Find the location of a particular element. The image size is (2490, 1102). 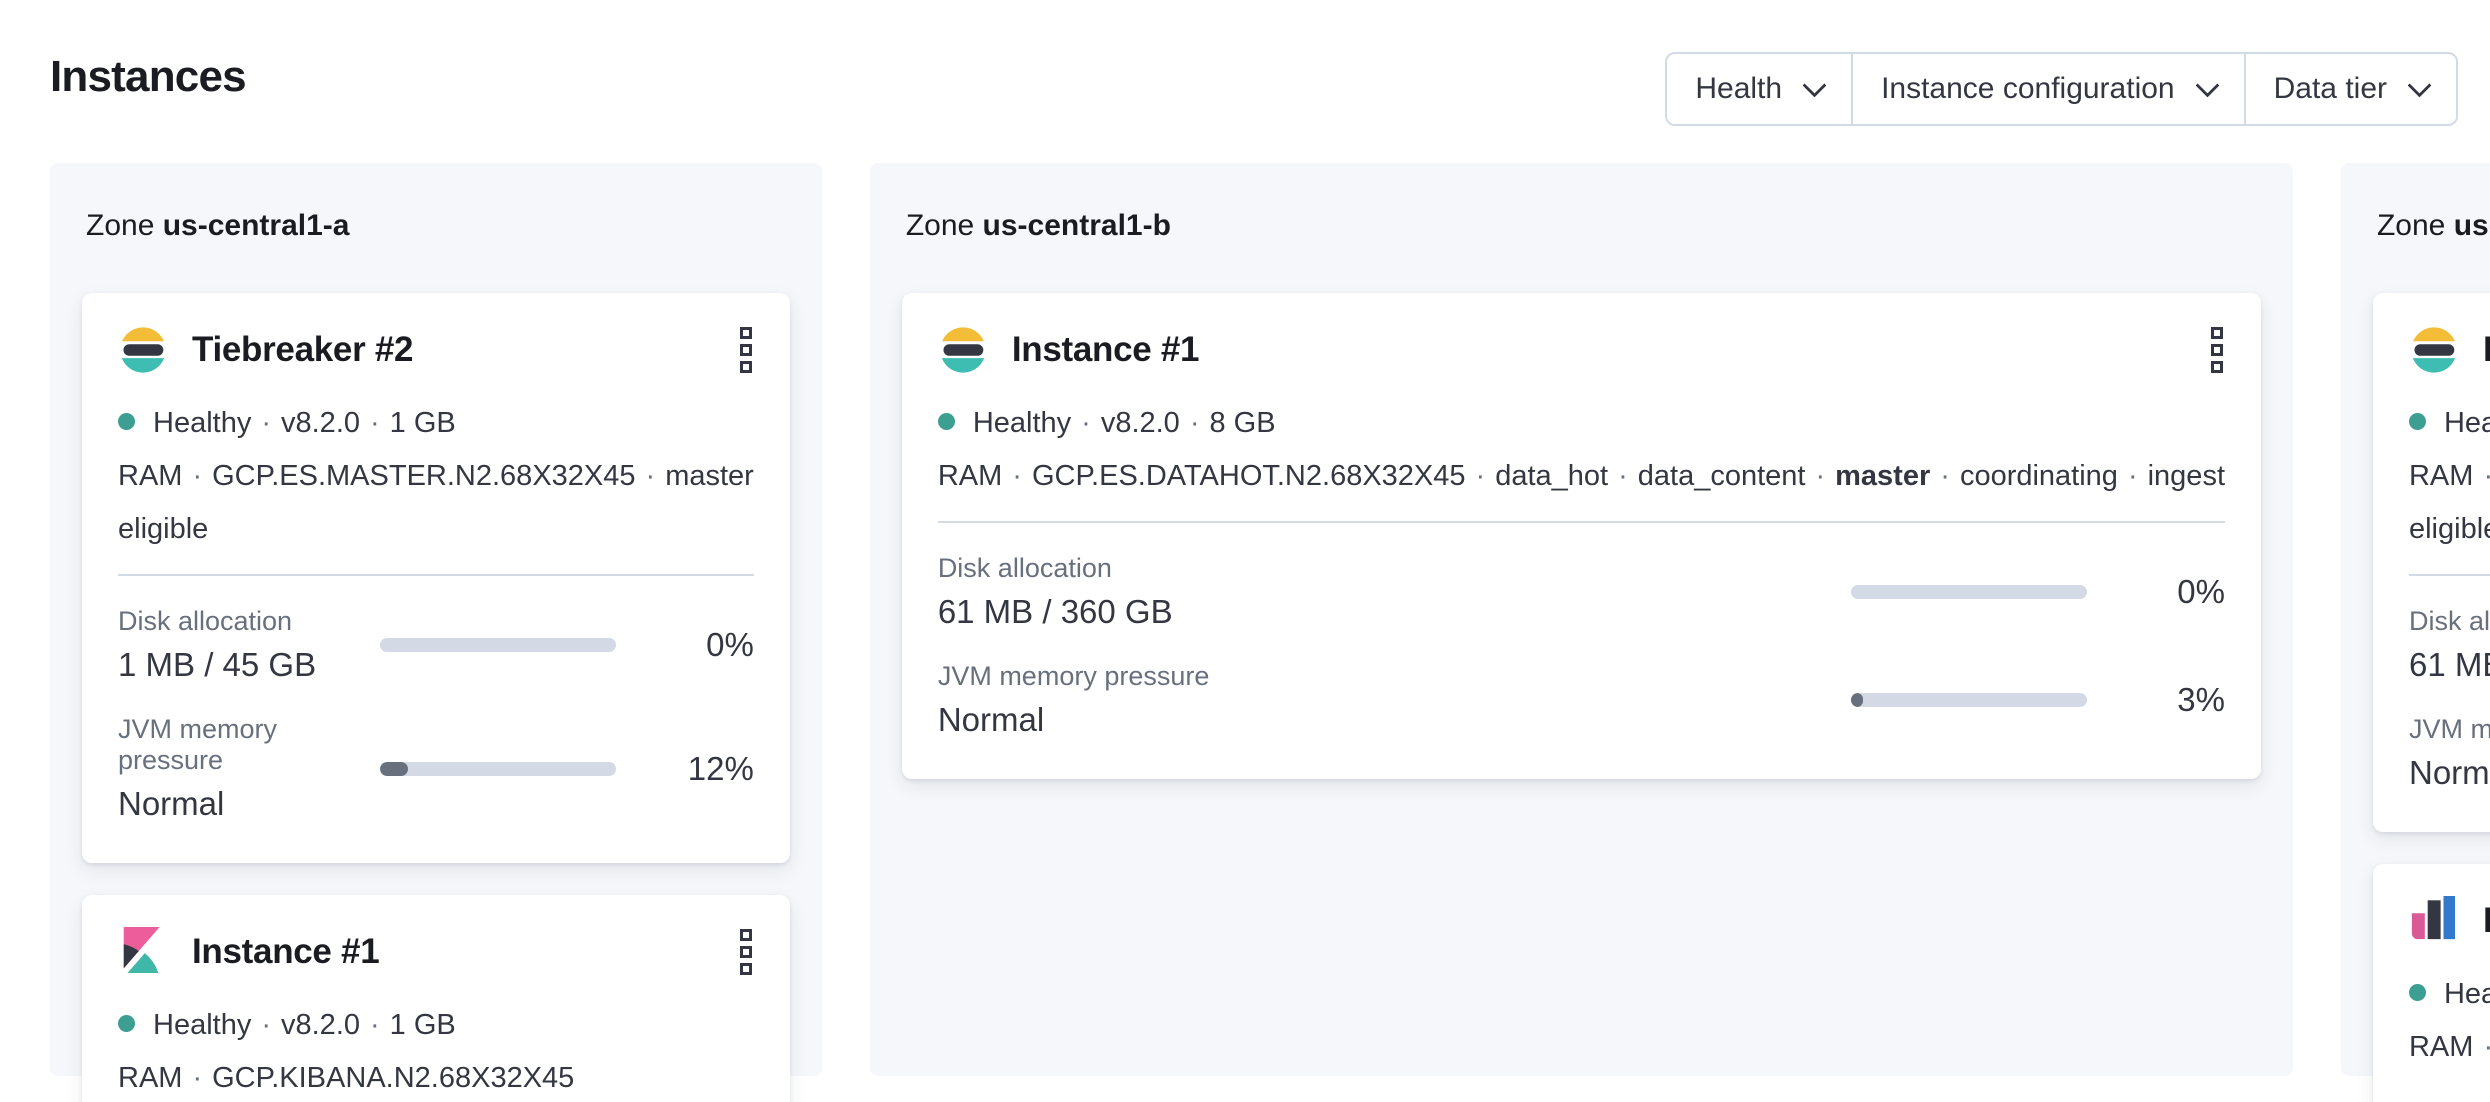

zone-name: us-central1-c is located at coordinates (2471, 225).